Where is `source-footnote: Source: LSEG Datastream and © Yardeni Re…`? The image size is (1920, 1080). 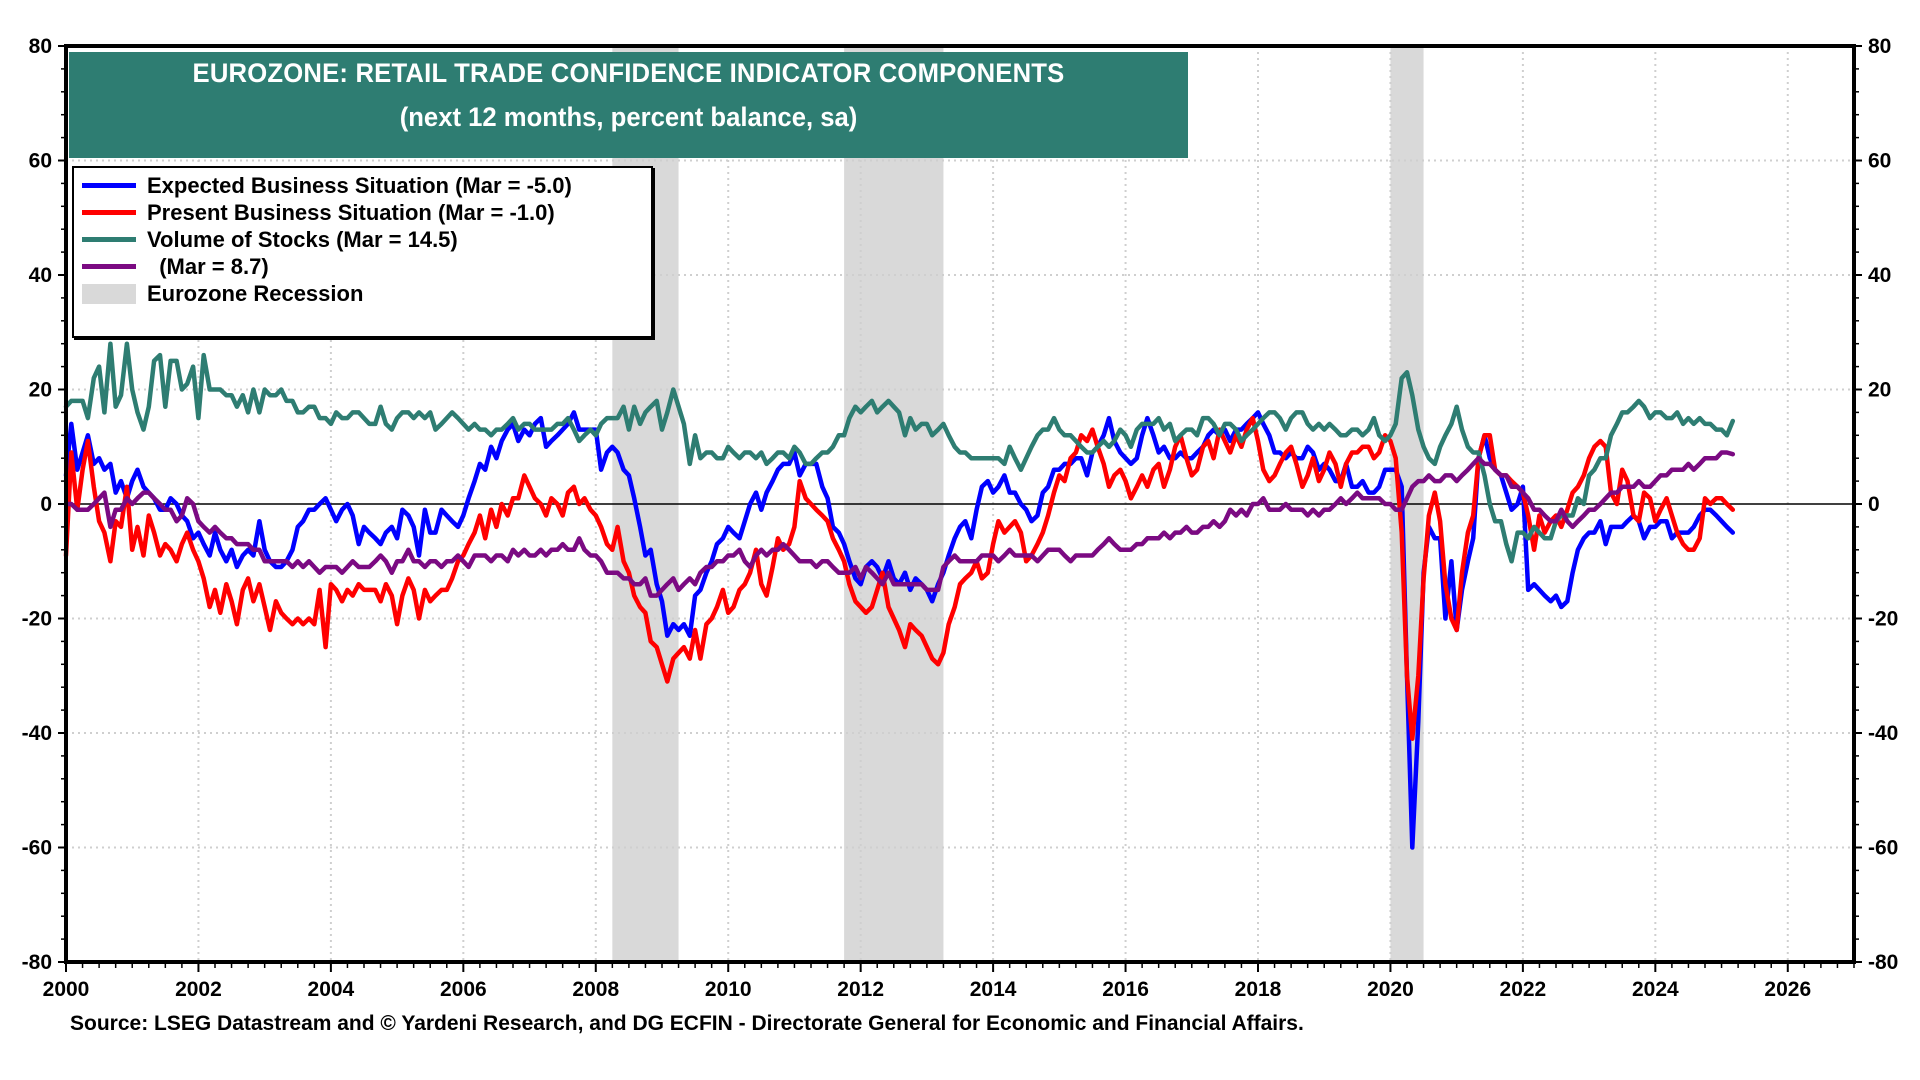 source-footnote: Source: LSEG Datastream and © Yardeni Re… is located at coordinates (687, 1023).